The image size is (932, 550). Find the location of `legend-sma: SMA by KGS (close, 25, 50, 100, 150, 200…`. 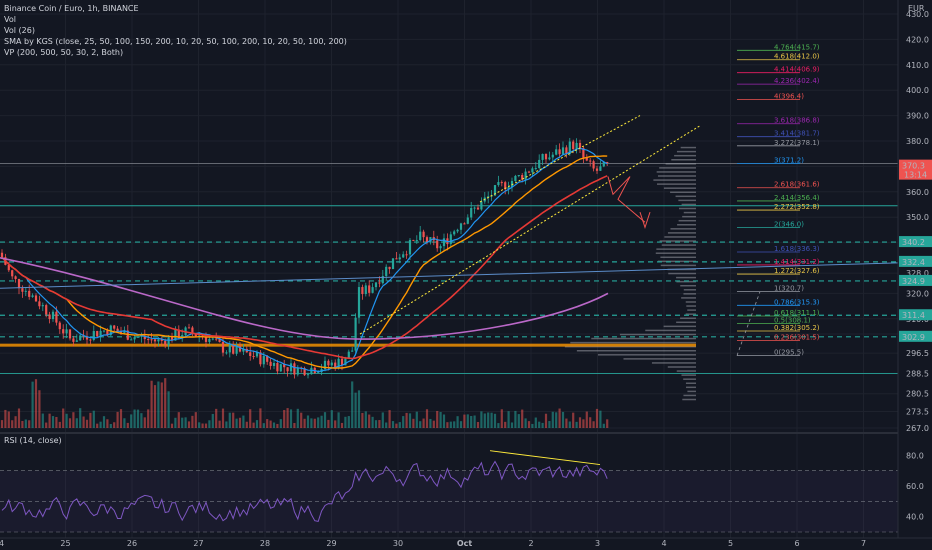

legend-sma: SMA by KGS (close, 25, 50, 100, 150, 200… is located at coordinates (175, 41).